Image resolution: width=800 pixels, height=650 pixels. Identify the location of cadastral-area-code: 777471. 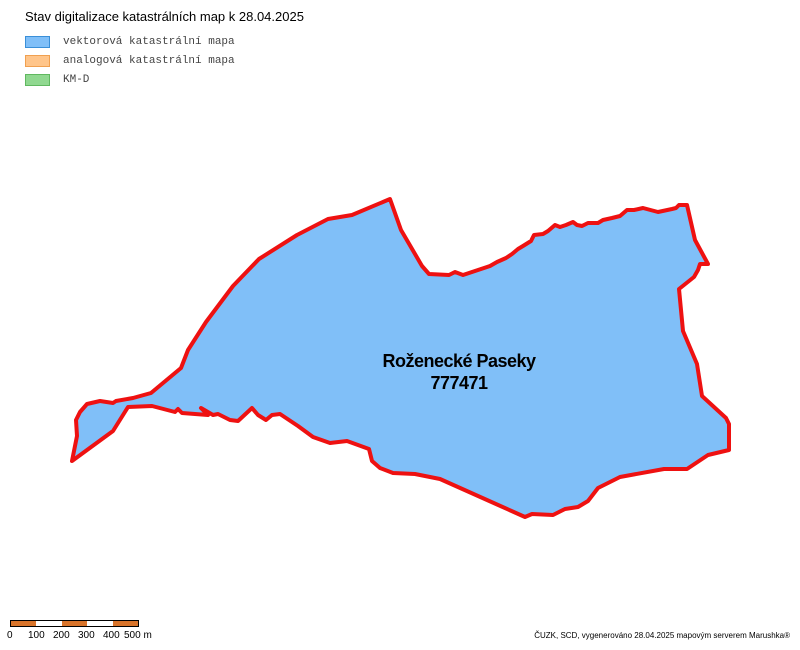
(459, 383).